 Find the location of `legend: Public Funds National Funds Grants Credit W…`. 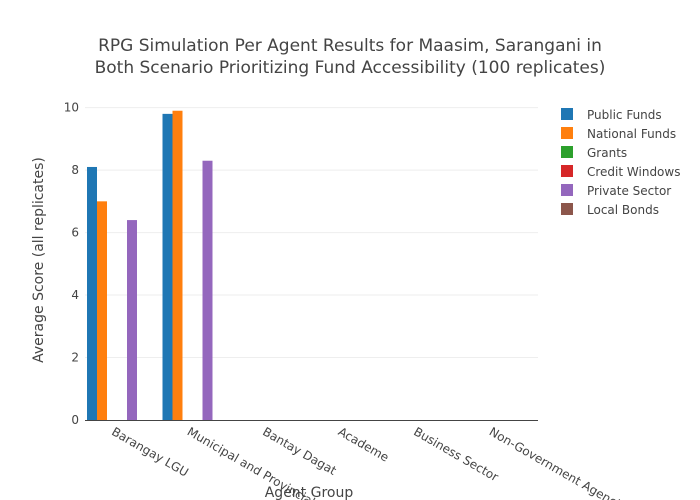

legend: Public Funds National Funds Grants Credit W… is located at coordinates (620, 162).